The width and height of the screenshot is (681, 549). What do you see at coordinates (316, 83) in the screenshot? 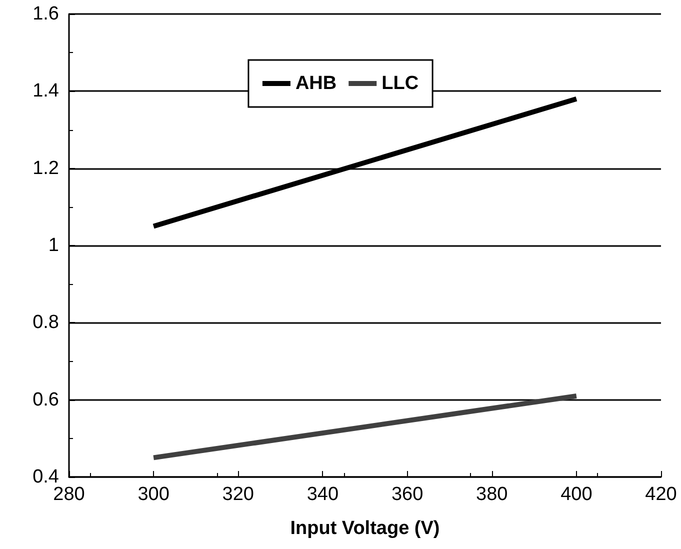
I see `legend-label: AHB` at bounding box center [316, 83].